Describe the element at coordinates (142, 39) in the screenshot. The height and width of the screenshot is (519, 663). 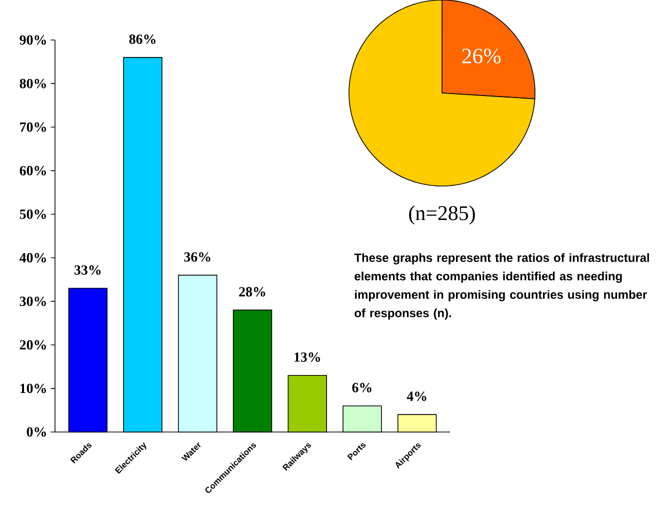
I see `data-label: 86%` at that location.